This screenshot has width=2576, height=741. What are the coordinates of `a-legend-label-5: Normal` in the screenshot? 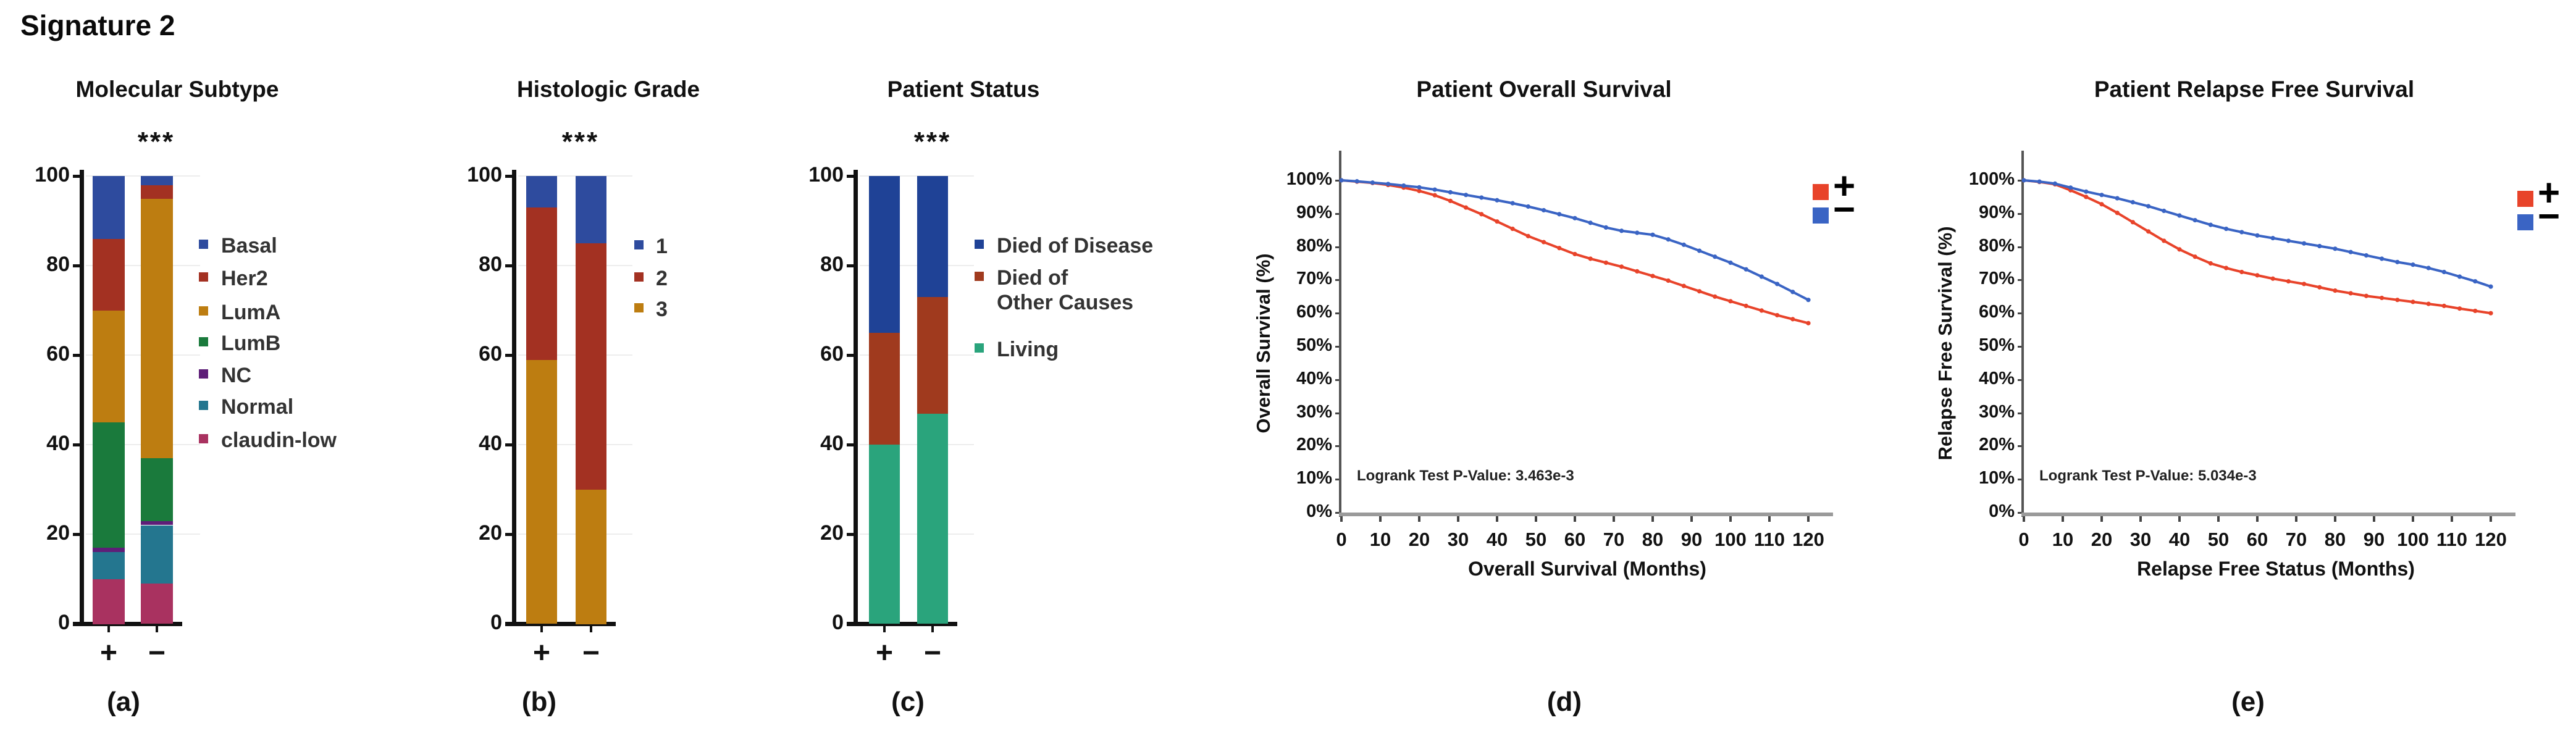 It's located at (257, 407).